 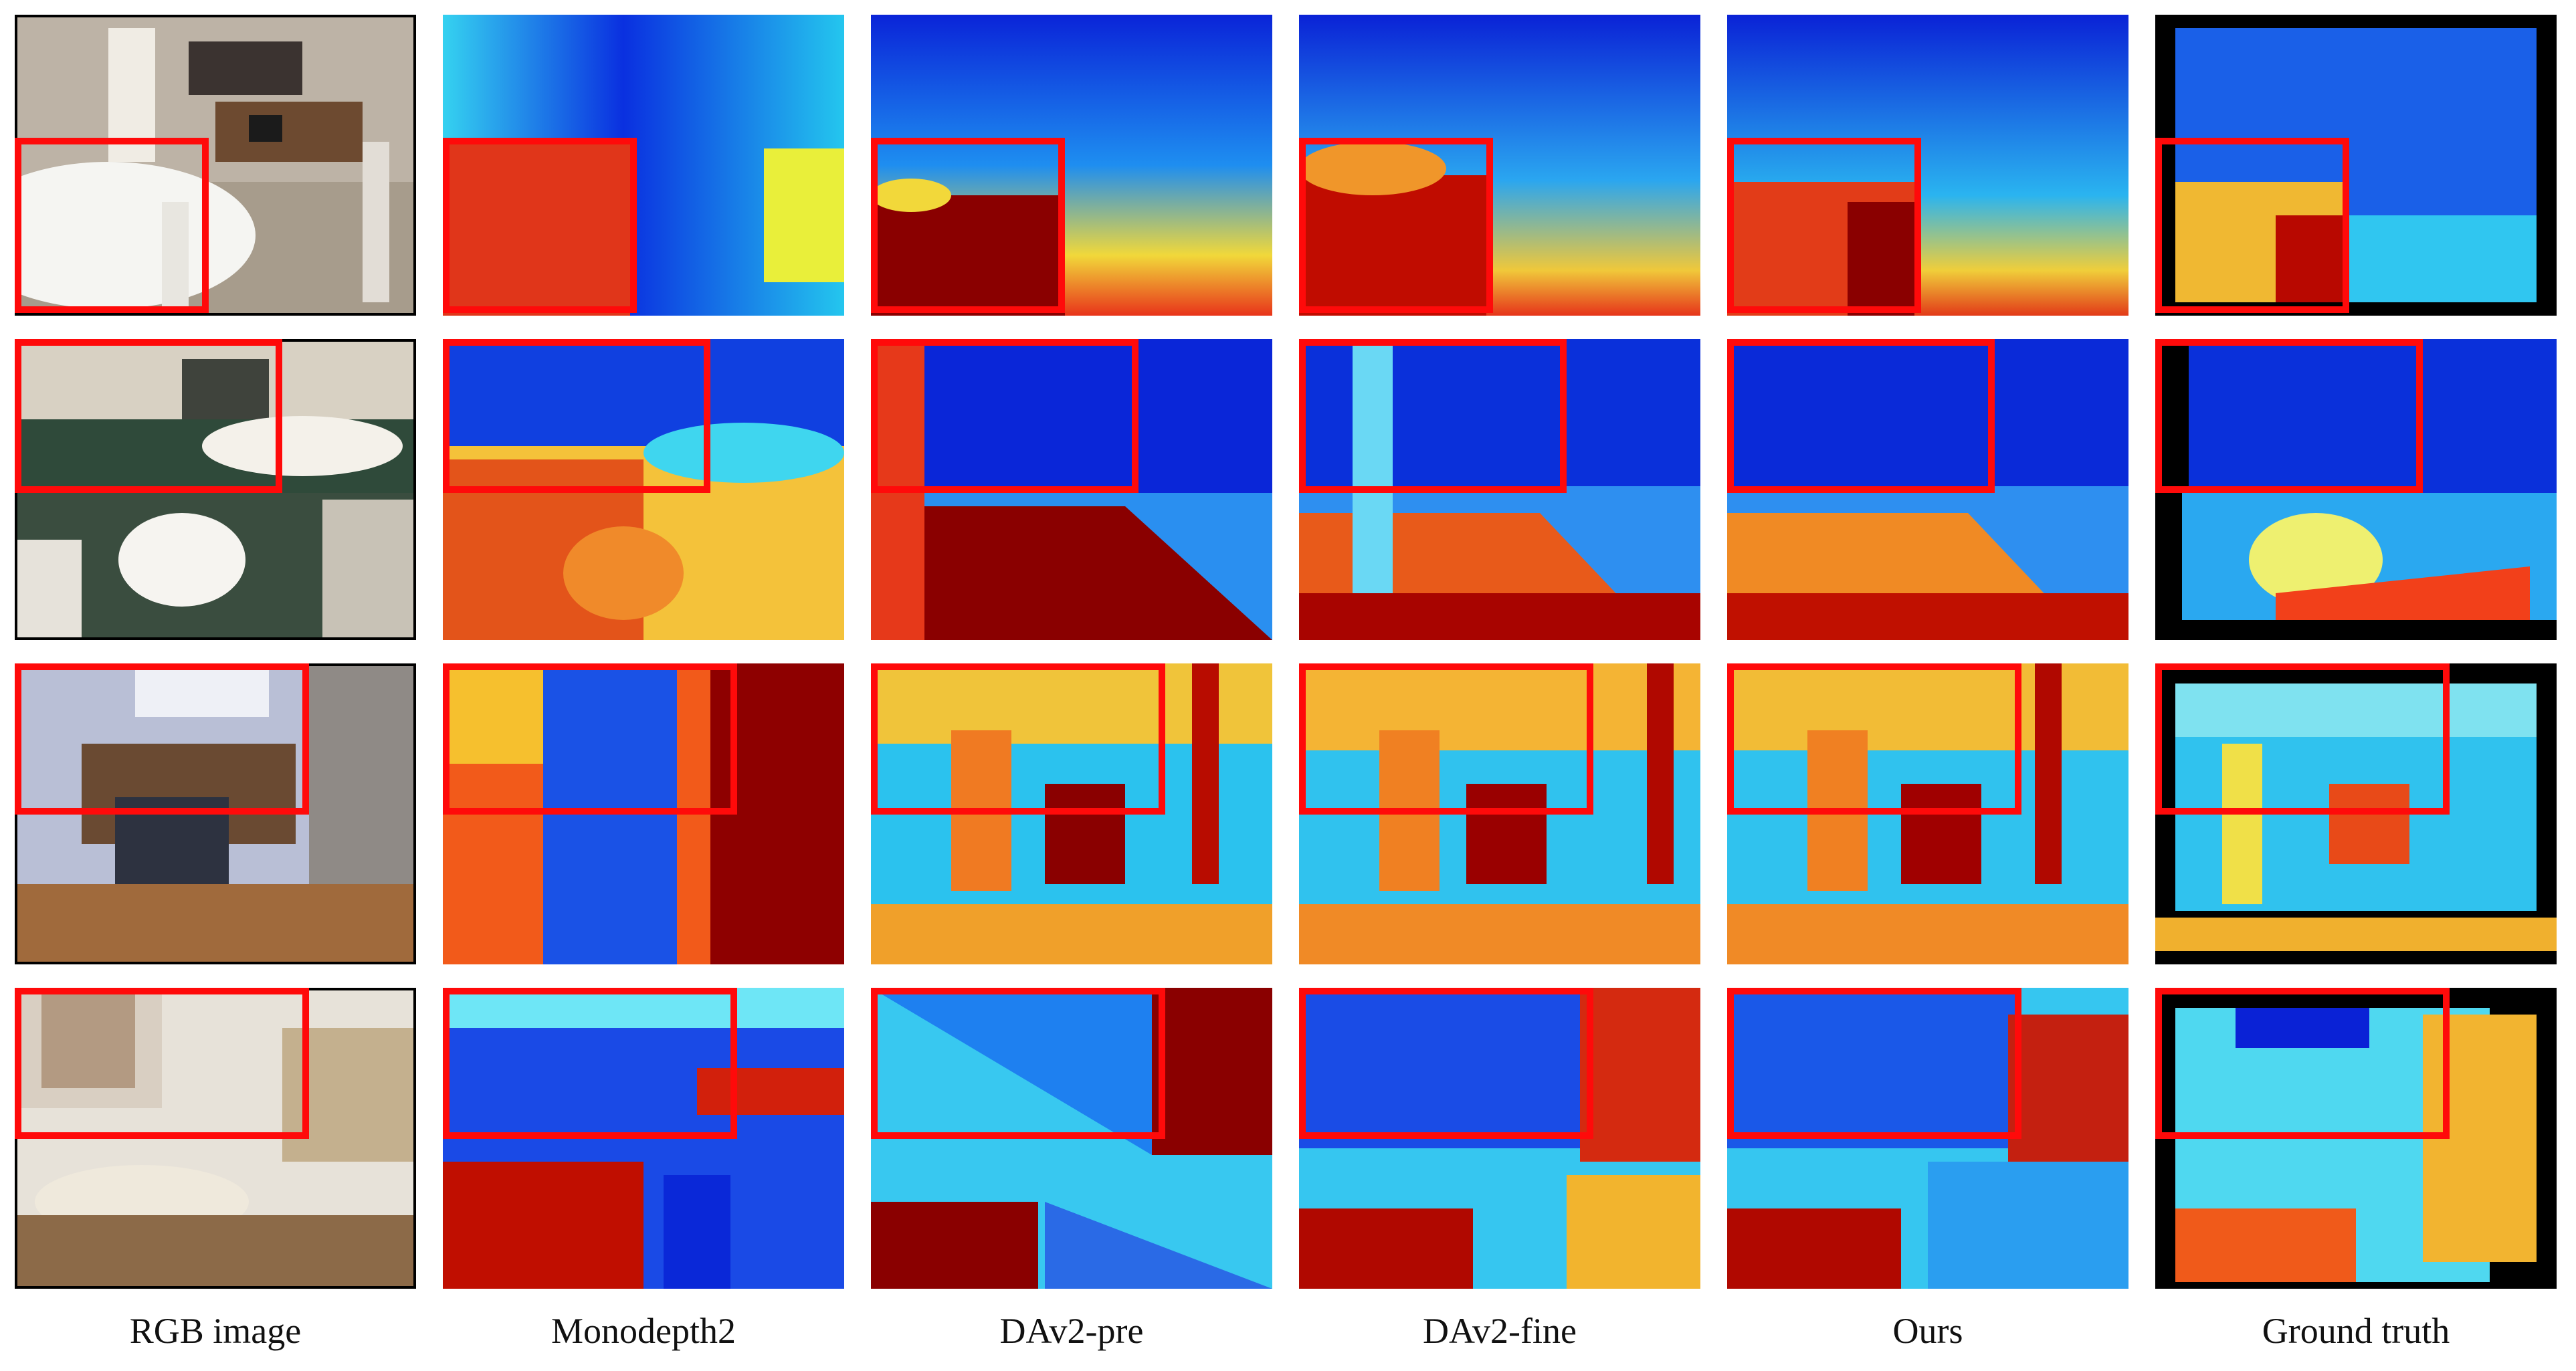 What do you see at coordinates (1071, 1138) in the screenshot?
I see `dav2-pre-bathroom-sink` at bounding box center [1071, 1138].